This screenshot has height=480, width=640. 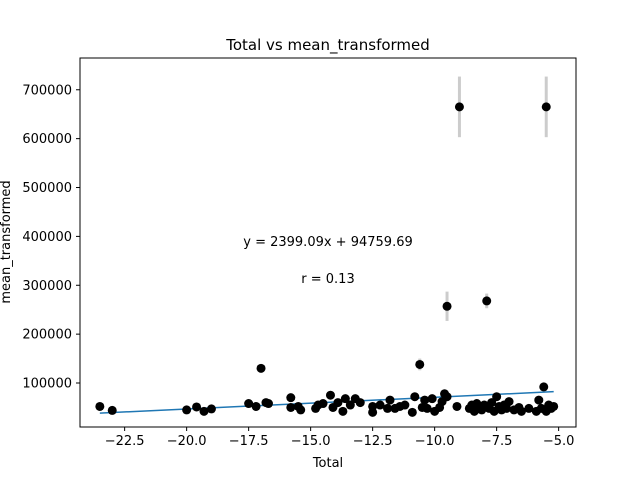 What do you see at coordinates (187, 441) in the screenshot?
I see `x-tick-label: −20.0` at bounding box center [187, 441].